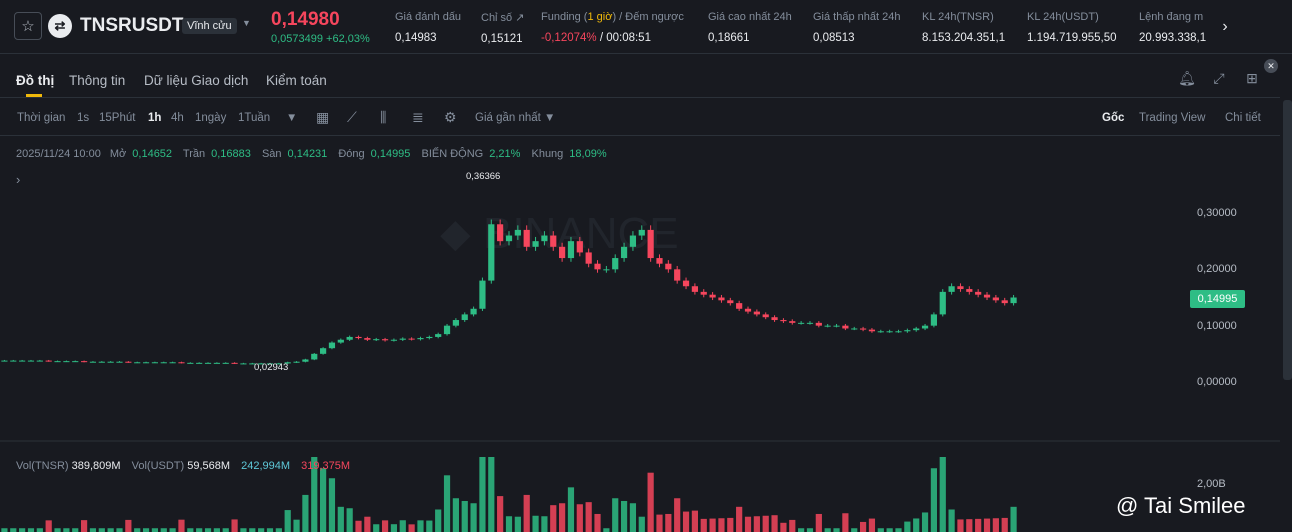 The image size is (1292, 532). What do you see at coordinates (246, 23) in the screenshot?
I see `symbol-dropdown-icon: ▼` at bounding box center [246, 23].